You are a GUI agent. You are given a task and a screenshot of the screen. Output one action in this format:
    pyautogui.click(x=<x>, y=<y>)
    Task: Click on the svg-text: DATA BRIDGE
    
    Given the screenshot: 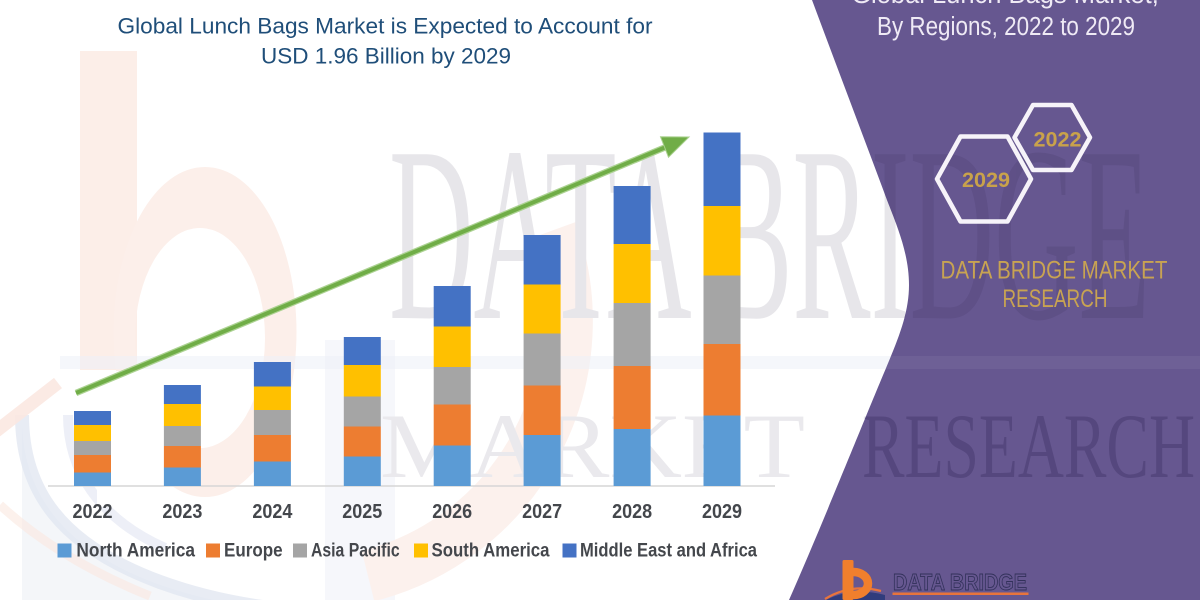 What is the action you would take?
    pyautogui.click(x=960, y=582)
    